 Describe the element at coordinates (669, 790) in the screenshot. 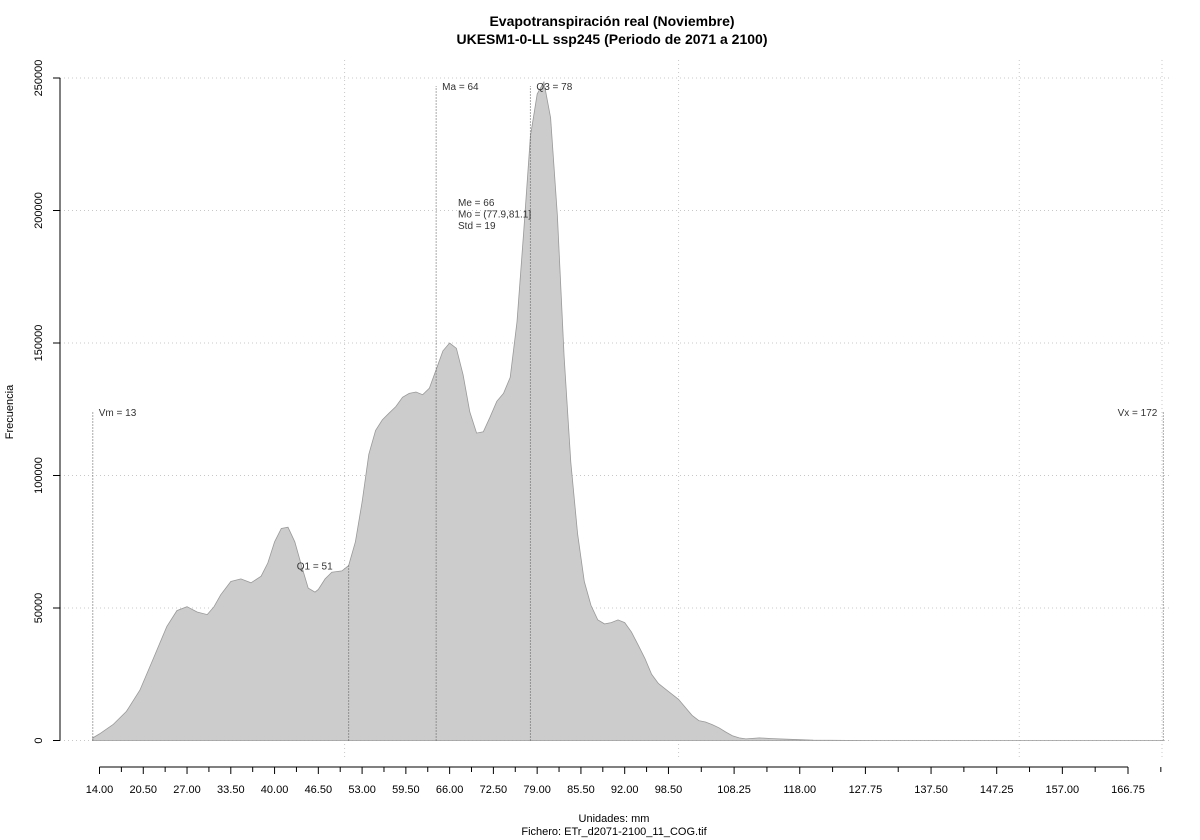

I see `x-tick-label: 98.50` at that location.